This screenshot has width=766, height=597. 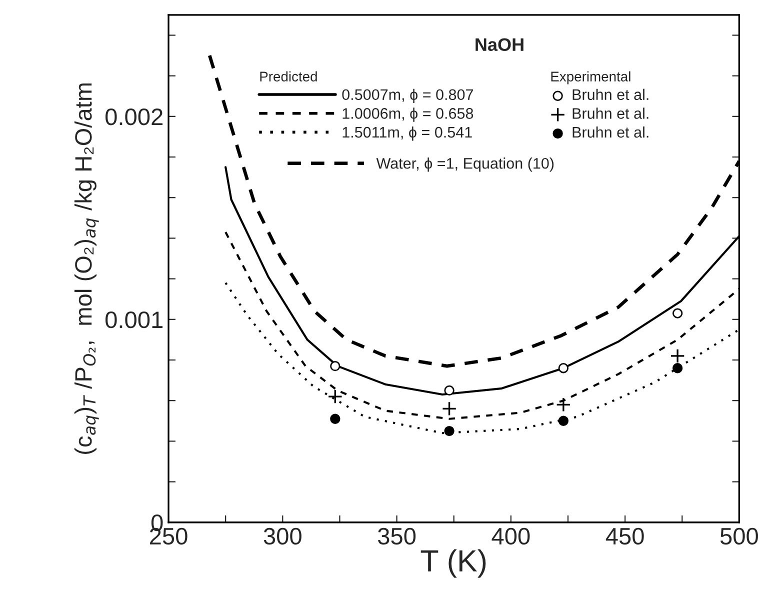 What do you see at coordinates (453, 563) in the screenshot?
I see `x-axis-title: T (K)` at bounding box center [453, 563].